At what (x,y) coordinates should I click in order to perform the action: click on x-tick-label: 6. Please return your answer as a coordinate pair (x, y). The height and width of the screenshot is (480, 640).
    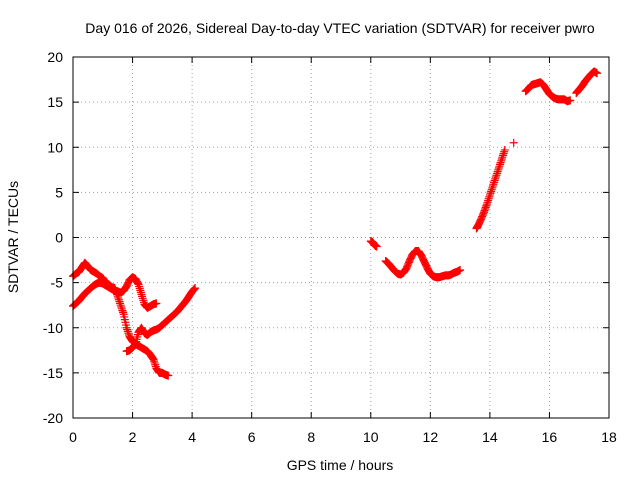
    Looking at the image, I should click on (252, 437).